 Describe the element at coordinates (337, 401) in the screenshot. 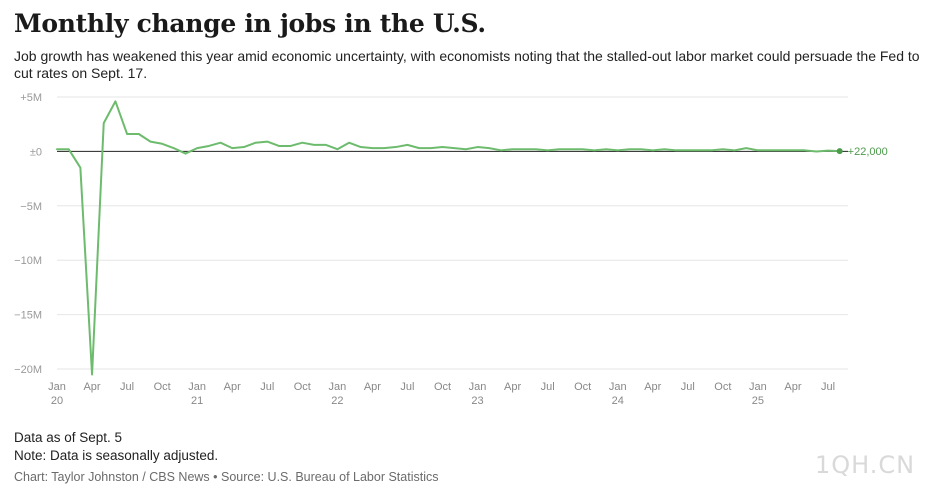

I see `x-tick-year-label: 22` at that location.